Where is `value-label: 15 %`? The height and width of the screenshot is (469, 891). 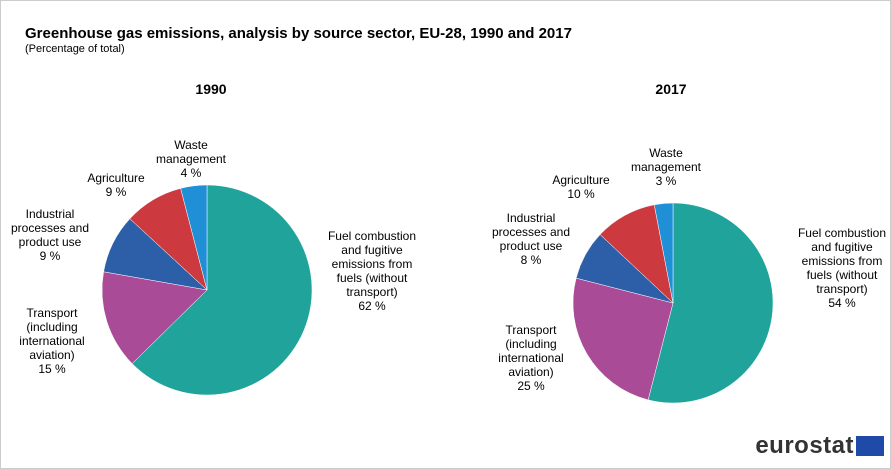
value-label: 15 % is located at coordinates (52, 369).